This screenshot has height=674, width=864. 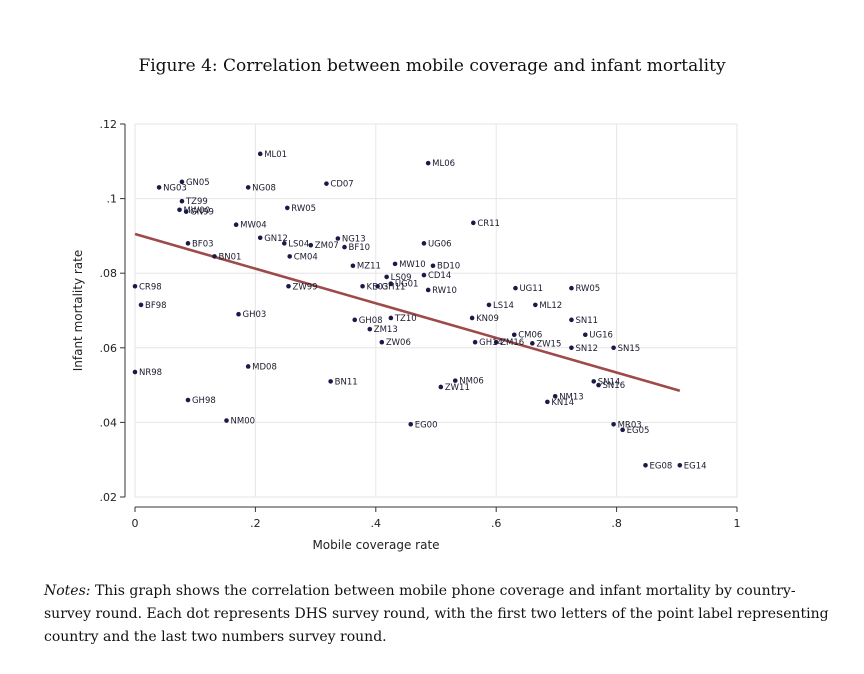 I want to click on x-tick-label: 0, so click(x=135, y=523).